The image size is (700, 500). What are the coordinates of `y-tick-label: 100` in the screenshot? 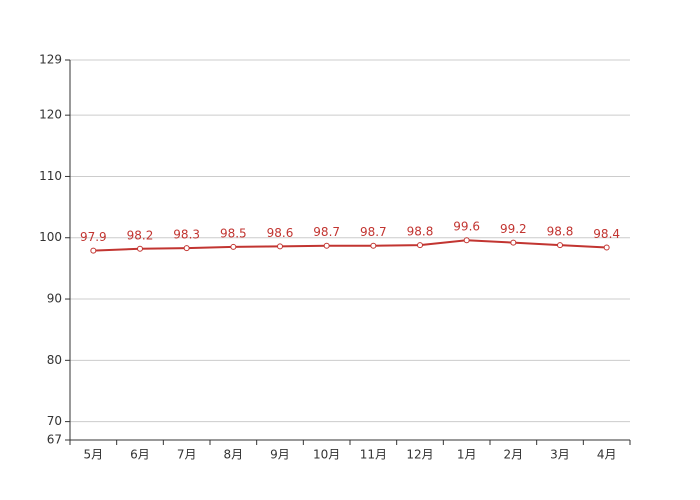 It's located at (50, 237).